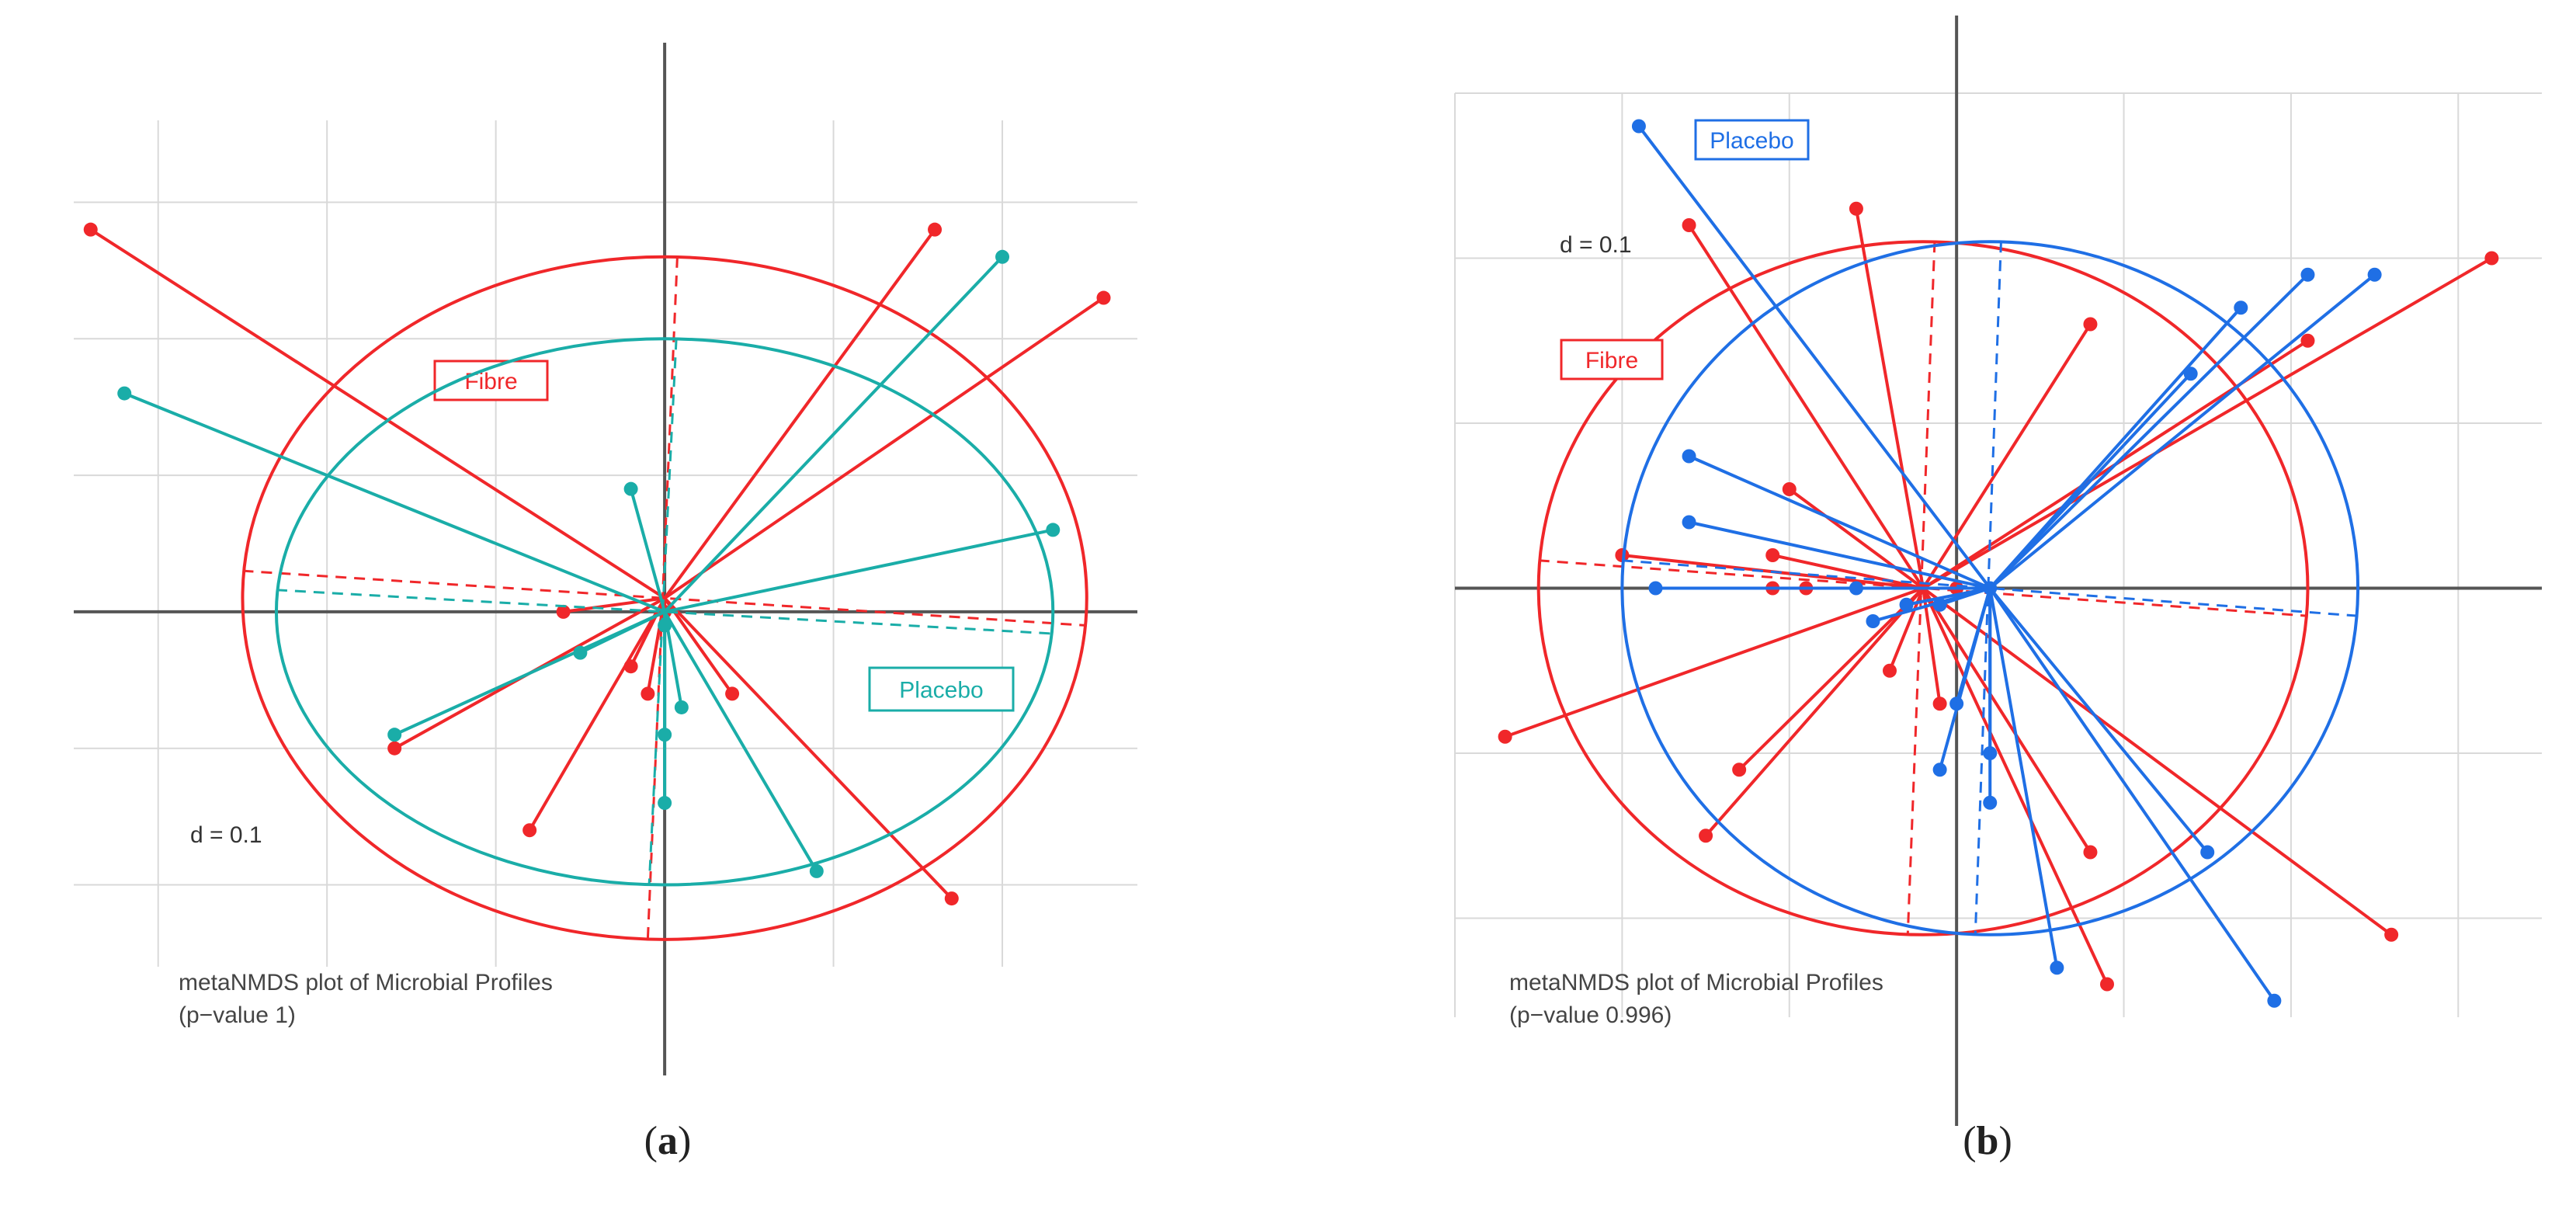 The image size is (2576, 1216). Describe the element at coordinates (668, 1141) in the screenshot. I see `caption-letter-a: a` at that location.